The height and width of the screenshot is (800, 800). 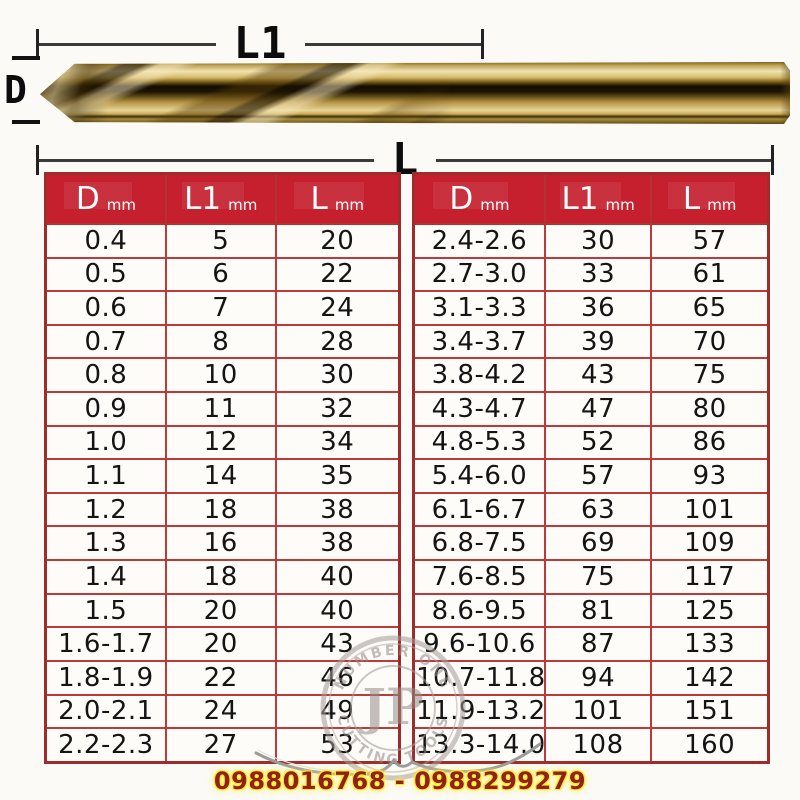 What do you see at coordinates (598, 274) in the screenshot?
I see `cell: 33` at bounding box center [598, 274].